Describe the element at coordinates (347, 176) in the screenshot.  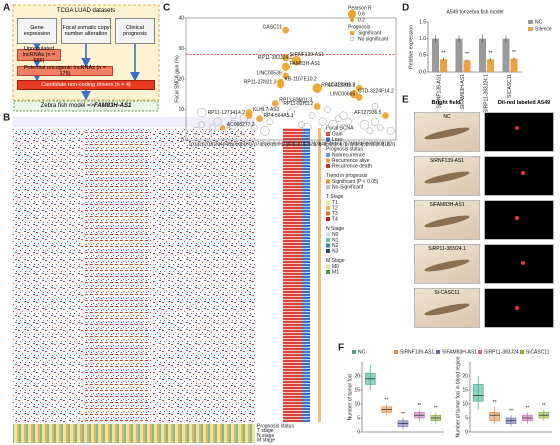
I see `legend-title: Trend in prognosis` at that location.